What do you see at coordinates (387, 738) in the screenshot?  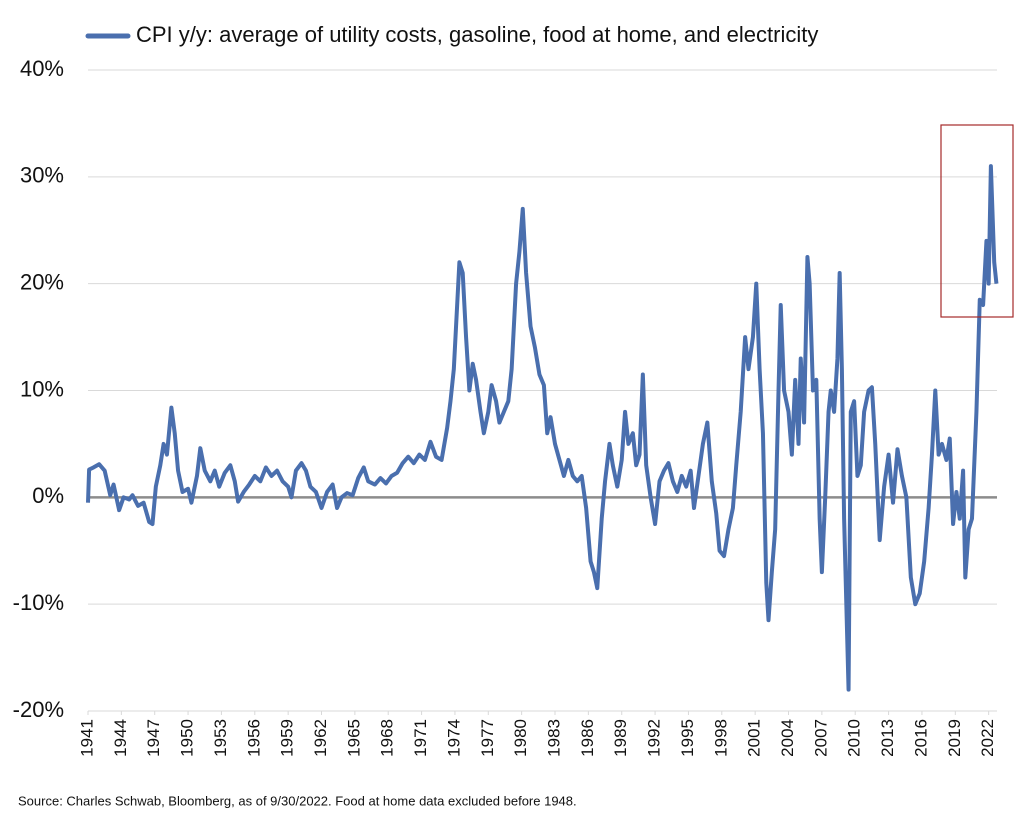 I see `x-tick-label: 1968` at bounding box center [387, 738].